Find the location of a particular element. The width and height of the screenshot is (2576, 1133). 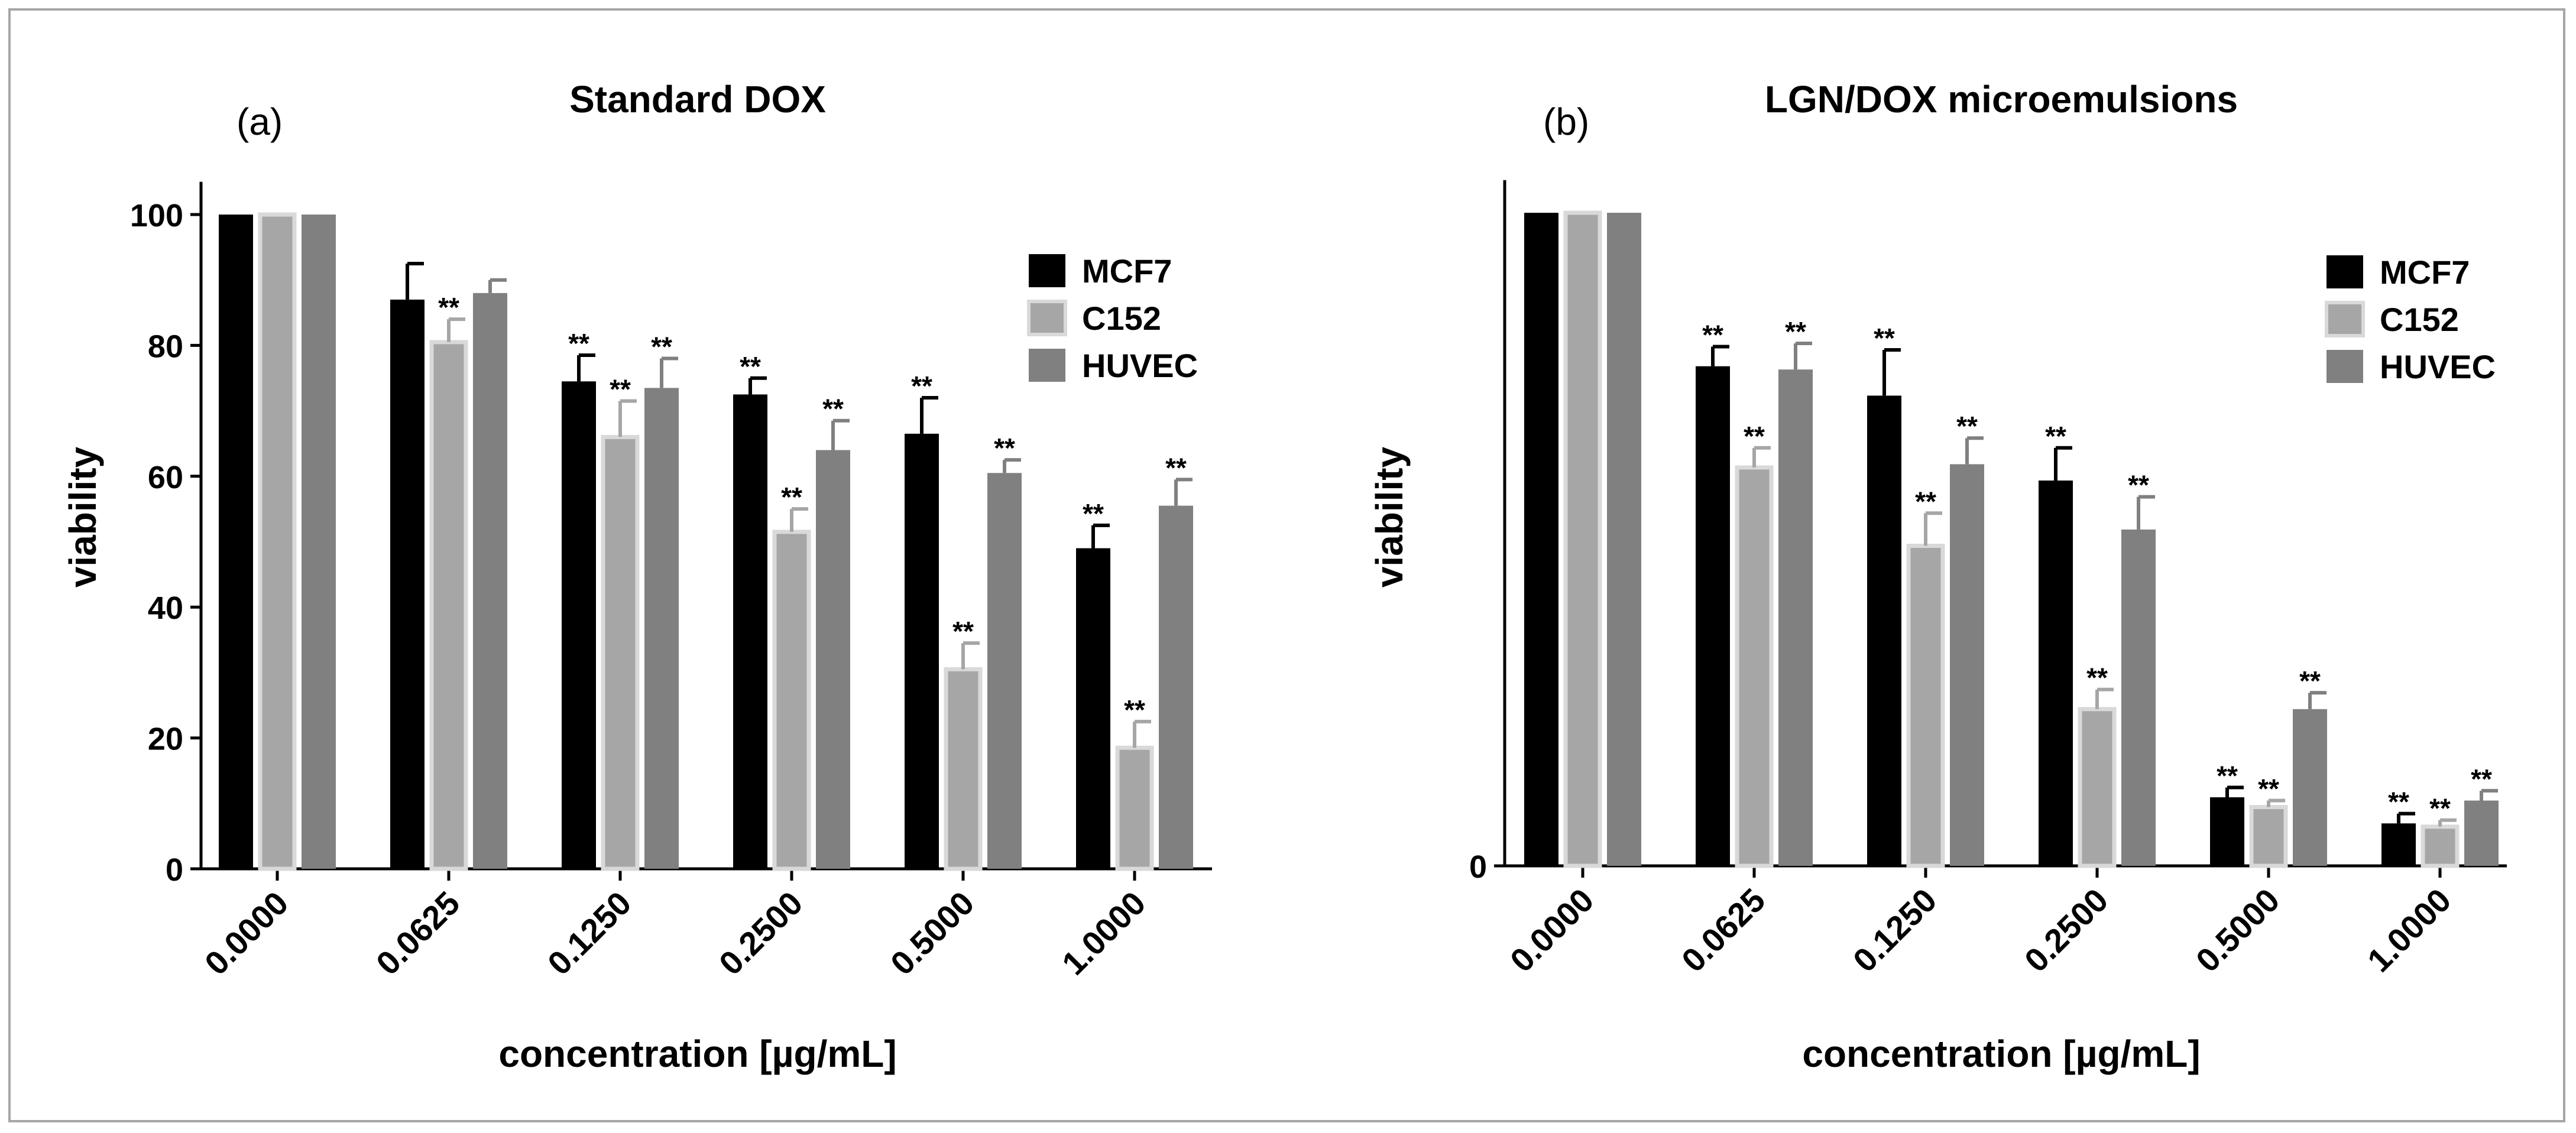

panel-a-y-tick-label: 60 is located at coordinates (165, 477).